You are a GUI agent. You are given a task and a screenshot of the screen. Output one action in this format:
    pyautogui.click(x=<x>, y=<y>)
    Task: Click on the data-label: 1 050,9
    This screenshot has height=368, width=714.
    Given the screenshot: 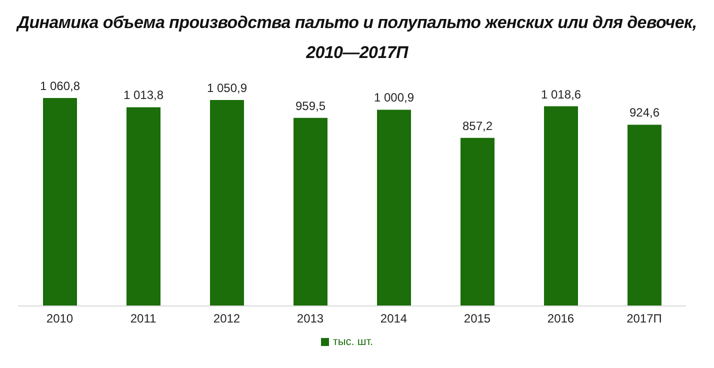 What is the action you would take?
    pyautogui.click(x=227, y=87)
    